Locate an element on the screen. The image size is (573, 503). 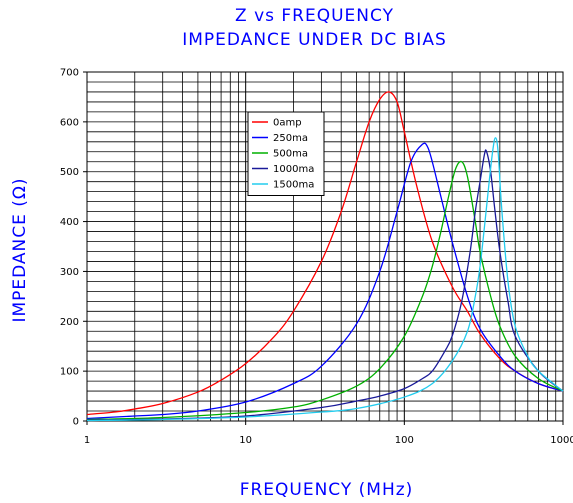
y-tick-label: 400 is located at coordinates (69, 222).